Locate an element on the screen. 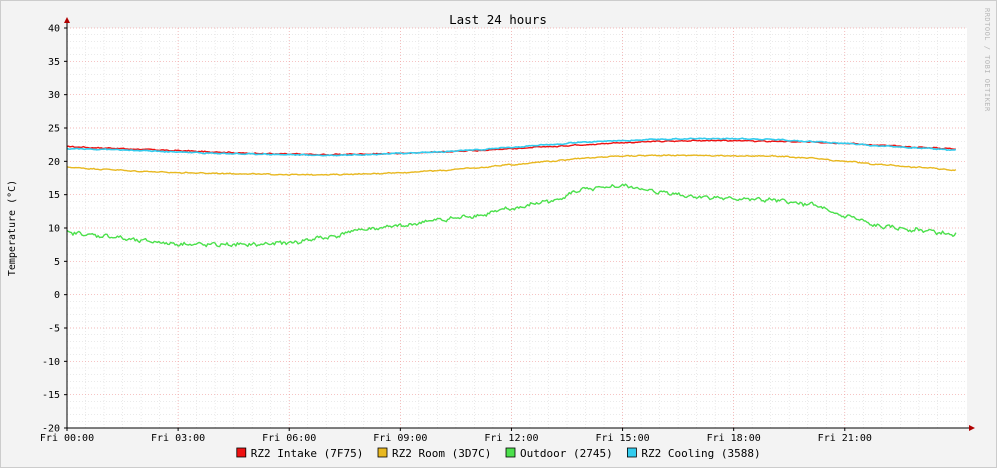 The height and width of the screenshot is (468, 997). x-tick-label: Fri 09:00 is located at coordinates (400, 438).